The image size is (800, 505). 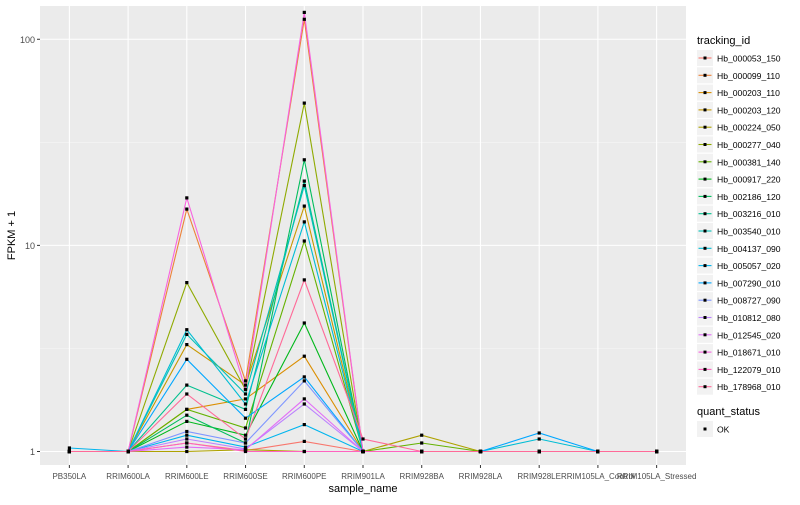 I want to click on legend-item-label: Hb_012545_020, so click(x=749, y=335).